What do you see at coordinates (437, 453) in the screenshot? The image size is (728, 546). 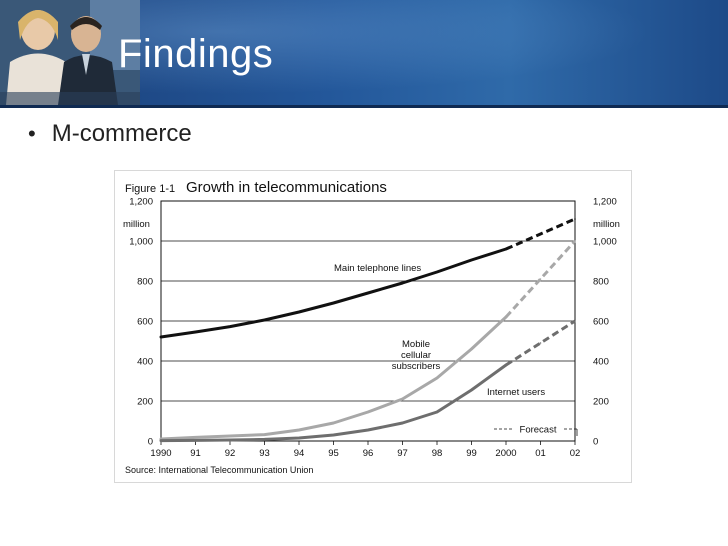 I see `x-tick-label: 98` at bounding box center [437, 453].